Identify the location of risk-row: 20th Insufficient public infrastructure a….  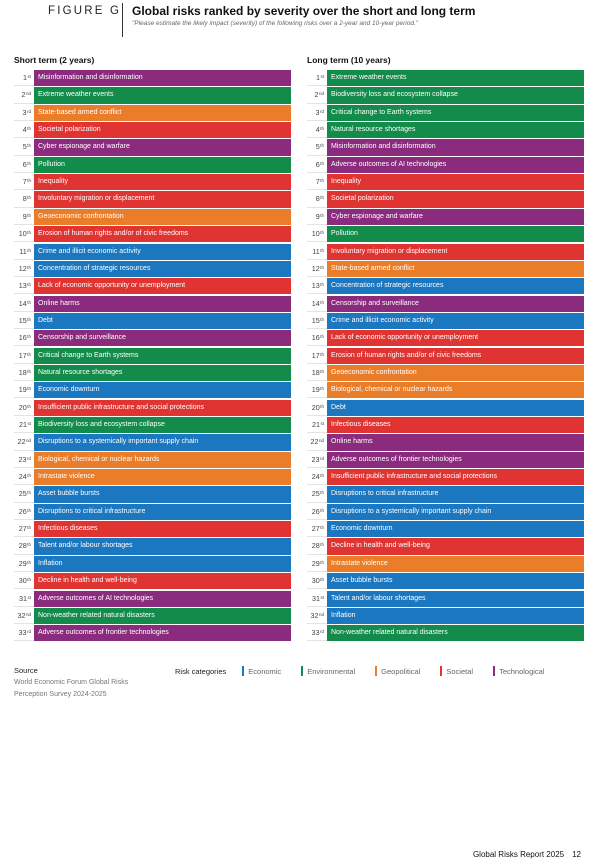
(152, 408).